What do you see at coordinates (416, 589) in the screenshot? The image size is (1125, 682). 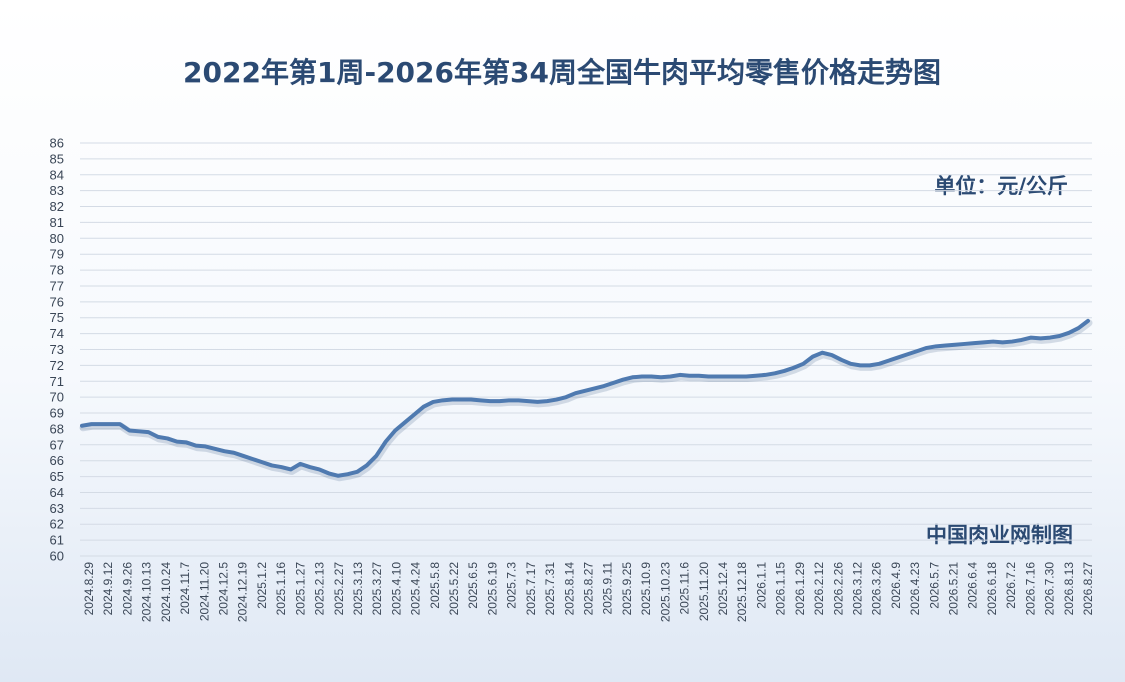 I see `x-tick-label: 2025.4.24` at bounding box center [416, 589].